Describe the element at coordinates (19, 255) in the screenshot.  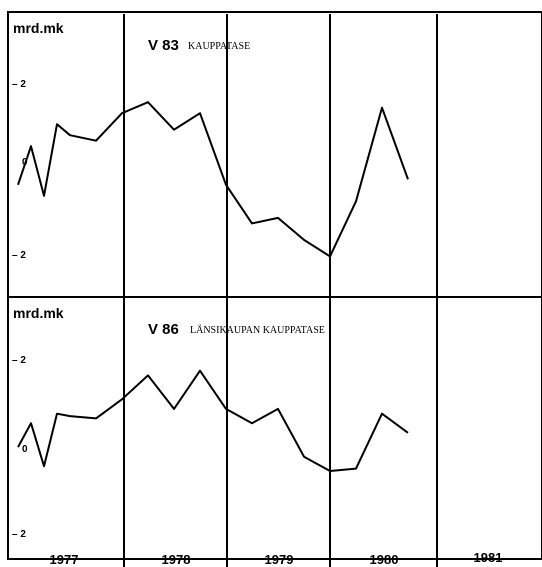
I see `ytick-top-lower: – 2` at that location.